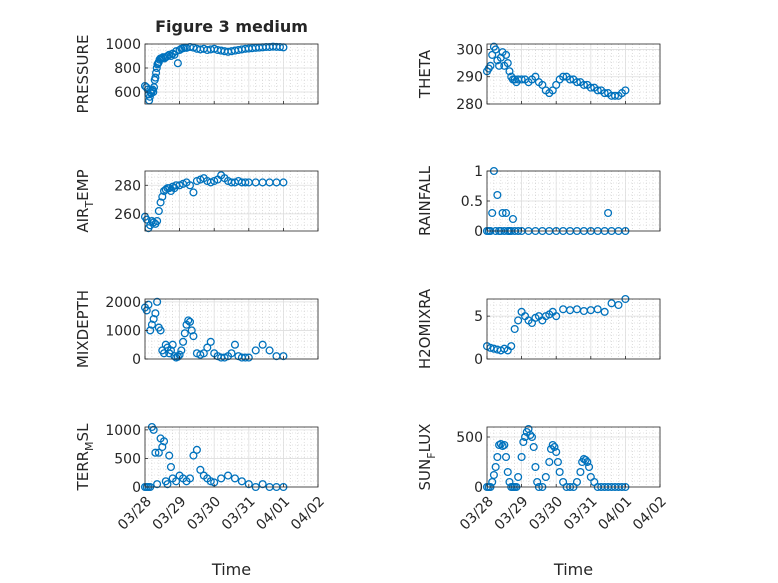  I want to click on panel-air-temp: 260 280 AIRTEMP, so click(196, 201).